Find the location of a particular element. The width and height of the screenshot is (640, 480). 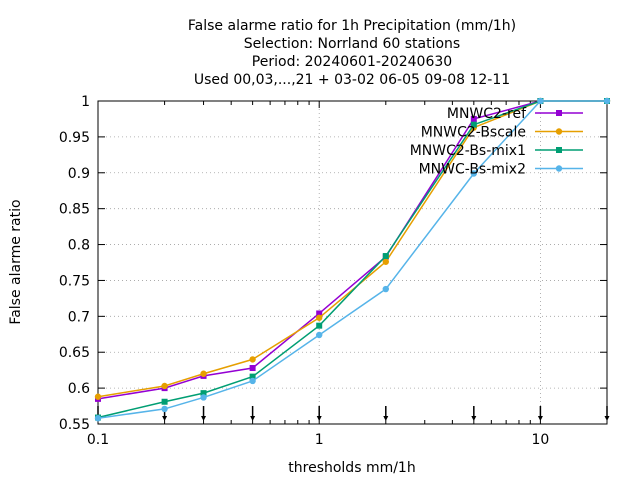

y-tick-label: 1 is located at coordinates (85, 102).